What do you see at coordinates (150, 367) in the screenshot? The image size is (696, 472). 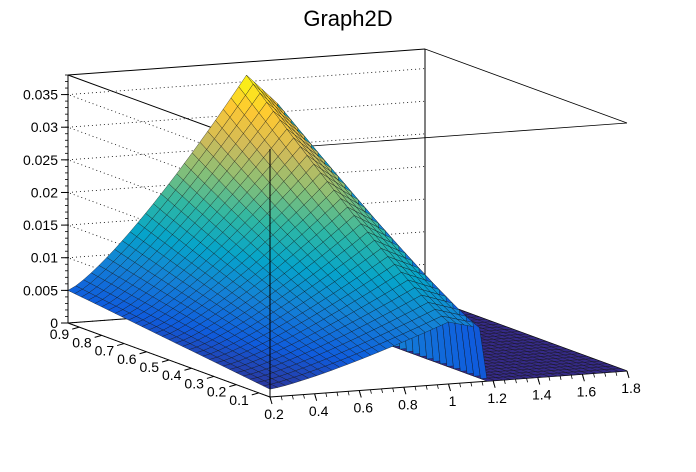 I see `y-tick-label: 0.5` at bounding box center [150, 367].